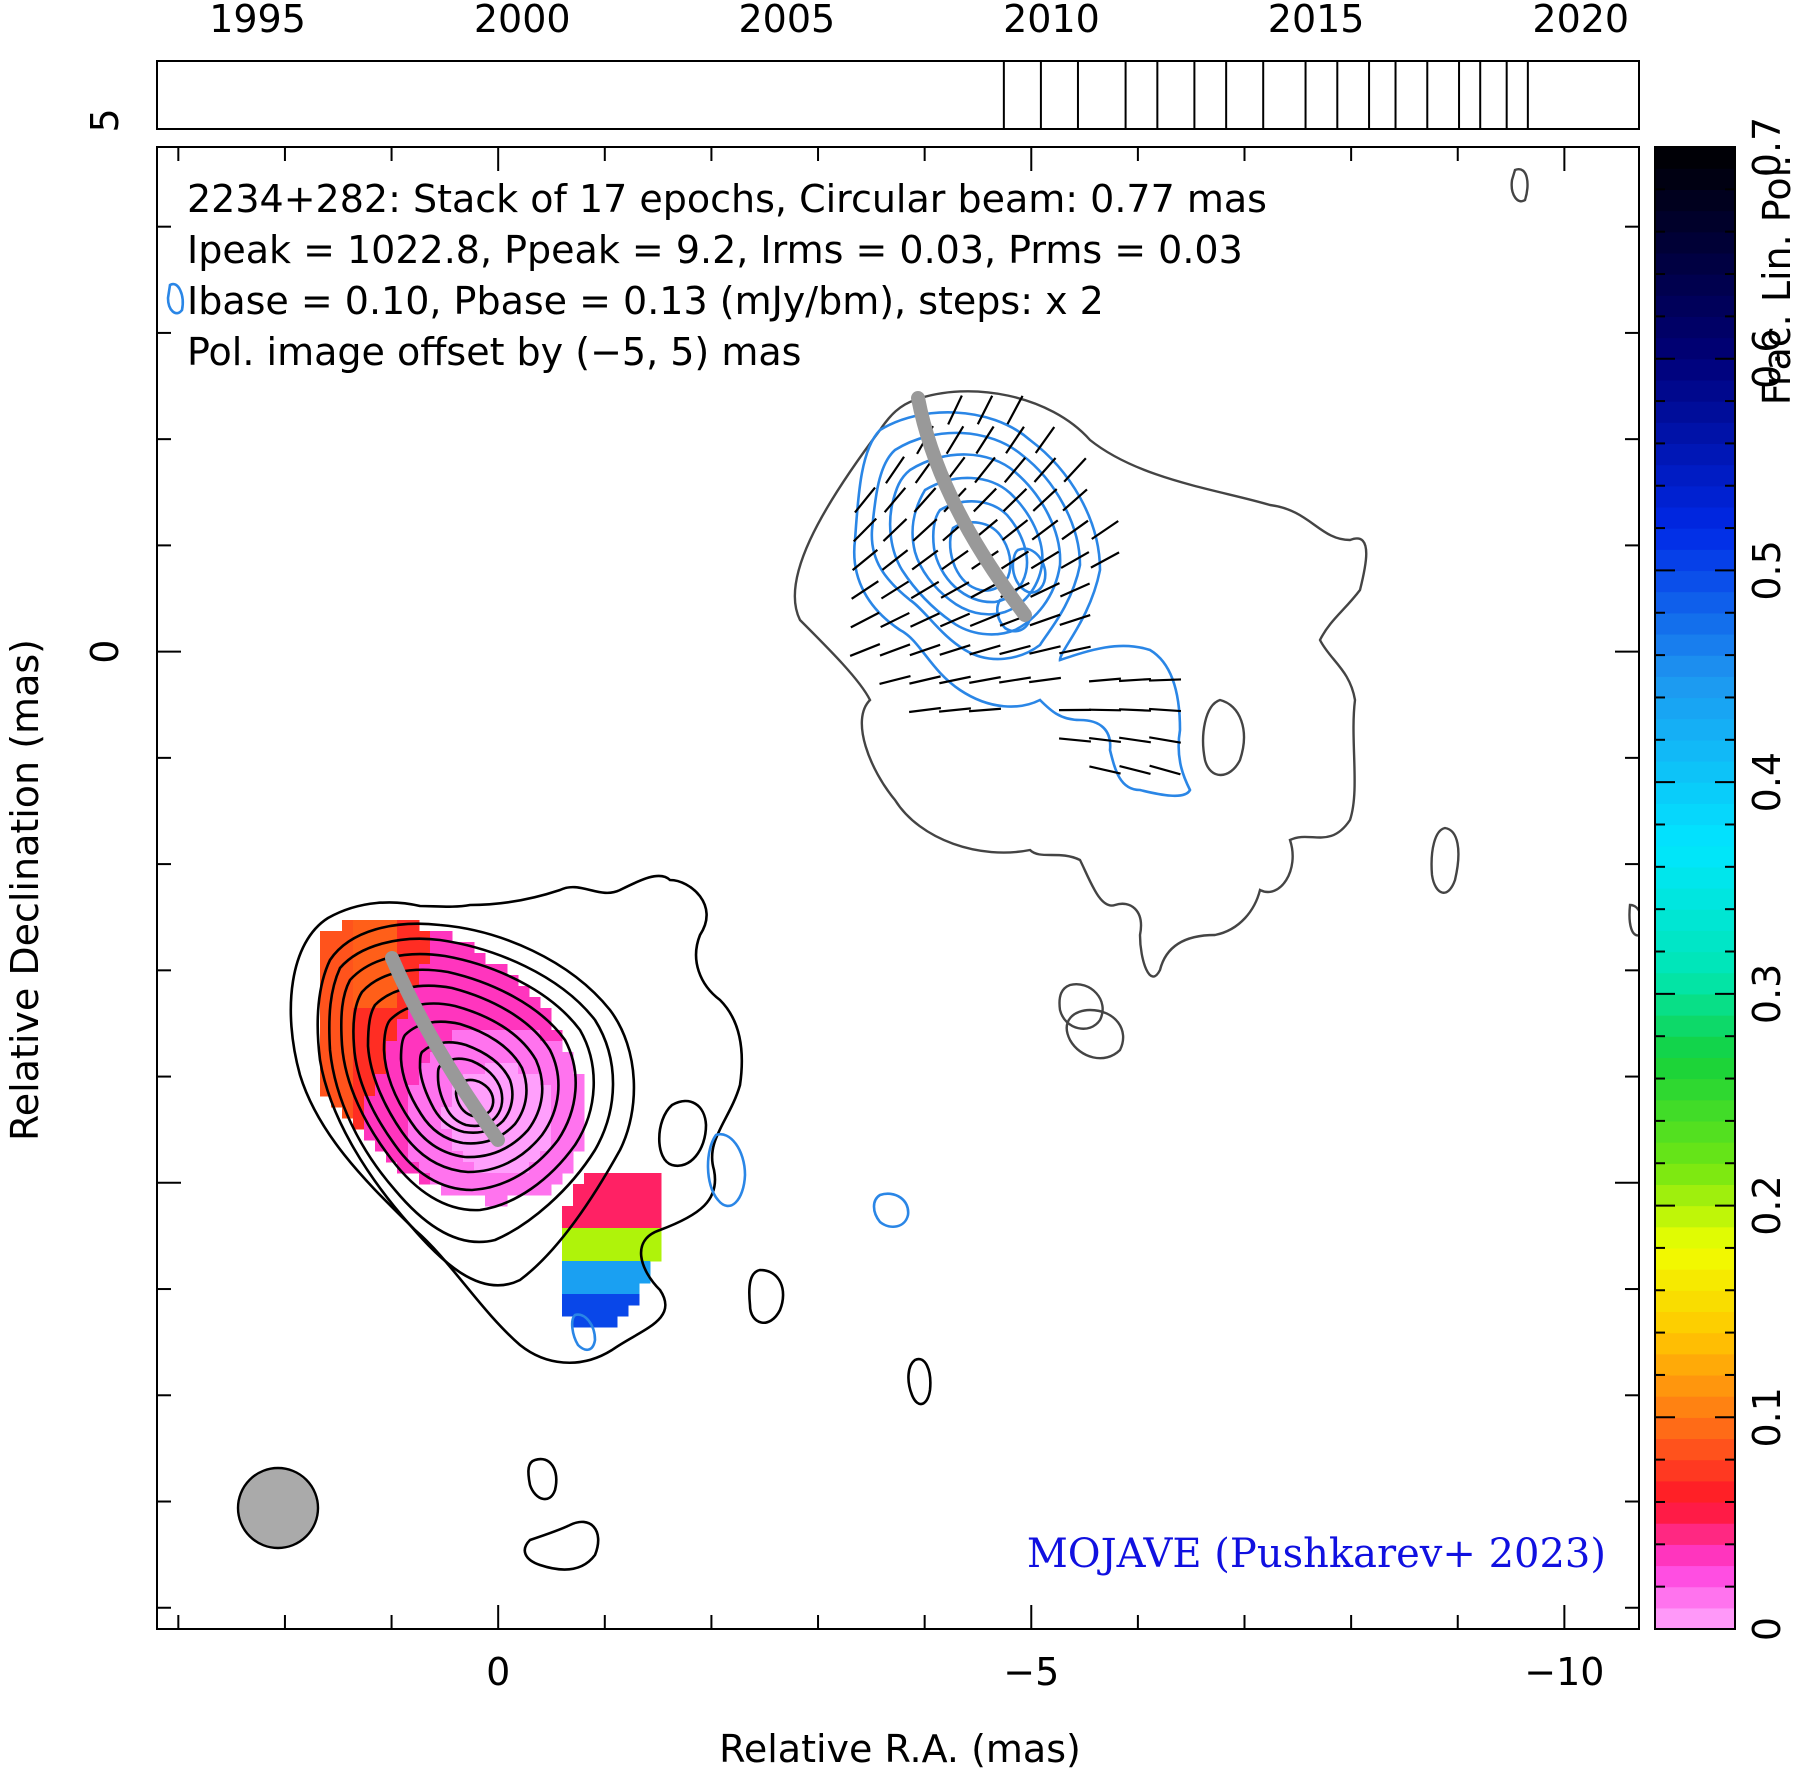 The height and width of the screenshot is (1783, 1819). What do you see at coordinates (1767, 994) in the screenshot?
I see `colorbar-tick-label-3: 0.3` at bounding box center [1767, 994].